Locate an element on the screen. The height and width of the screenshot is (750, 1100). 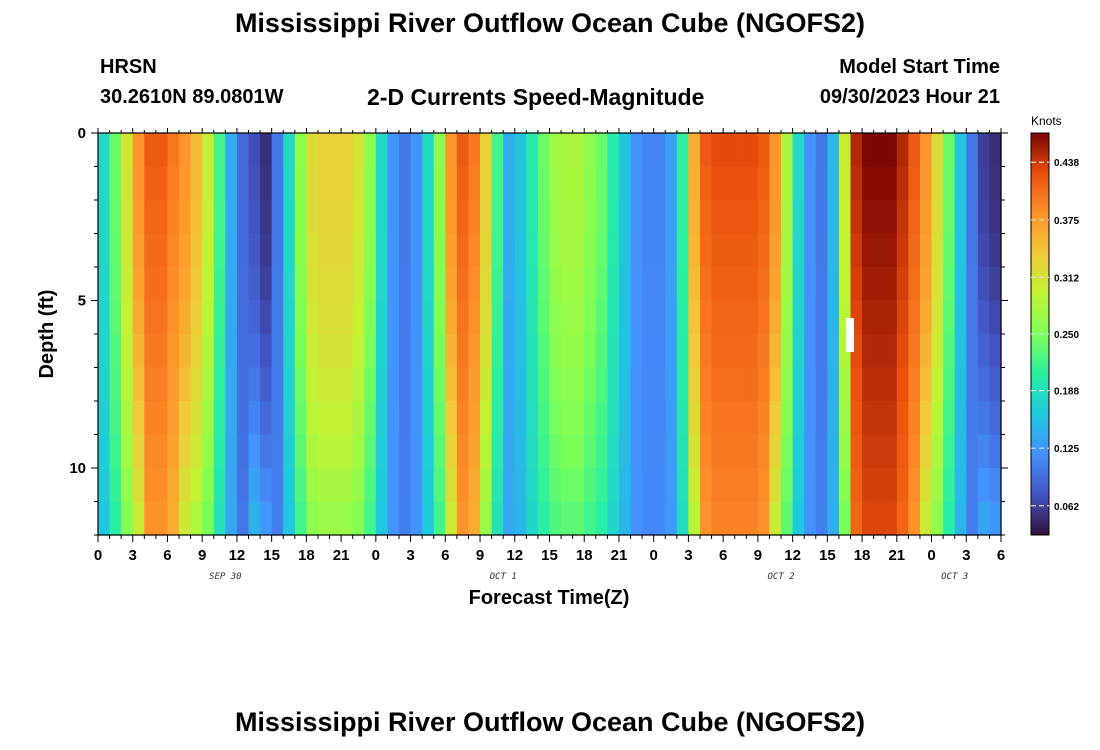
date-label: OCT 3 is located at coordinates (954, 577).